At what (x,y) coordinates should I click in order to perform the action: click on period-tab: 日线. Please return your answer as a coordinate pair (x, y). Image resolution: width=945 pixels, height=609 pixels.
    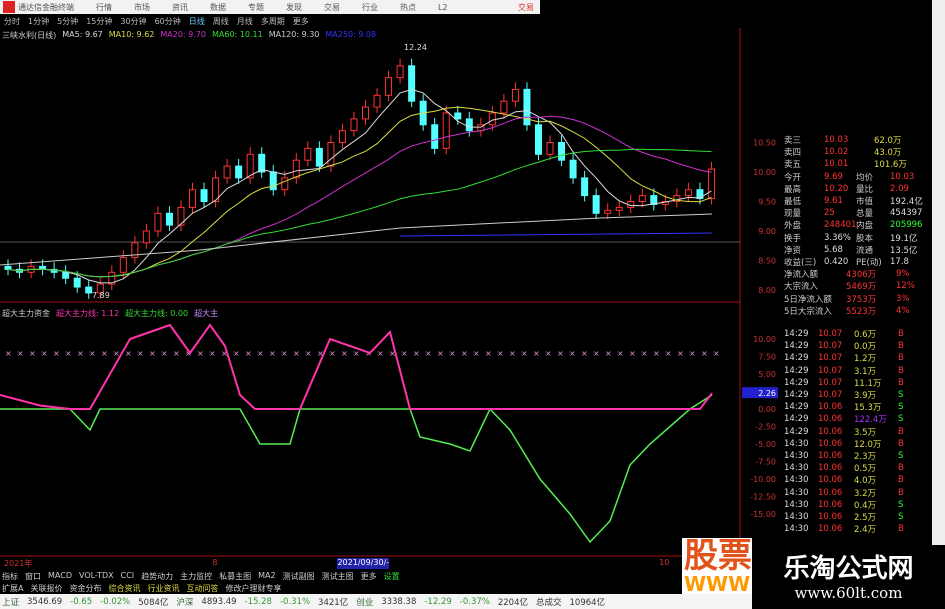
    Looking at the image, I should click on (196, 21).